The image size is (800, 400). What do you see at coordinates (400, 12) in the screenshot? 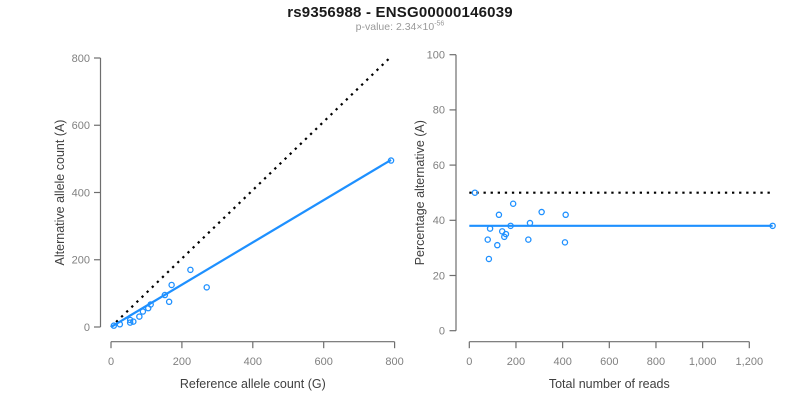
I see `page-title: rs9356988 - ENSG00000146039` at bounding box center [400, 12].